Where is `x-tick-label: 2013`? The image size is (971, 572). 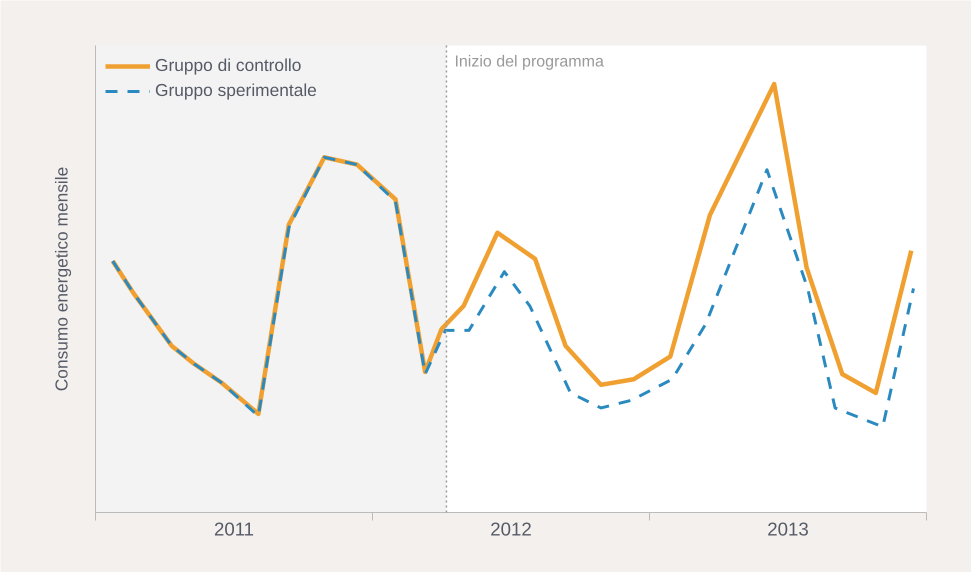
x-tick-label: 2013 is located at coordinates (788, 529).